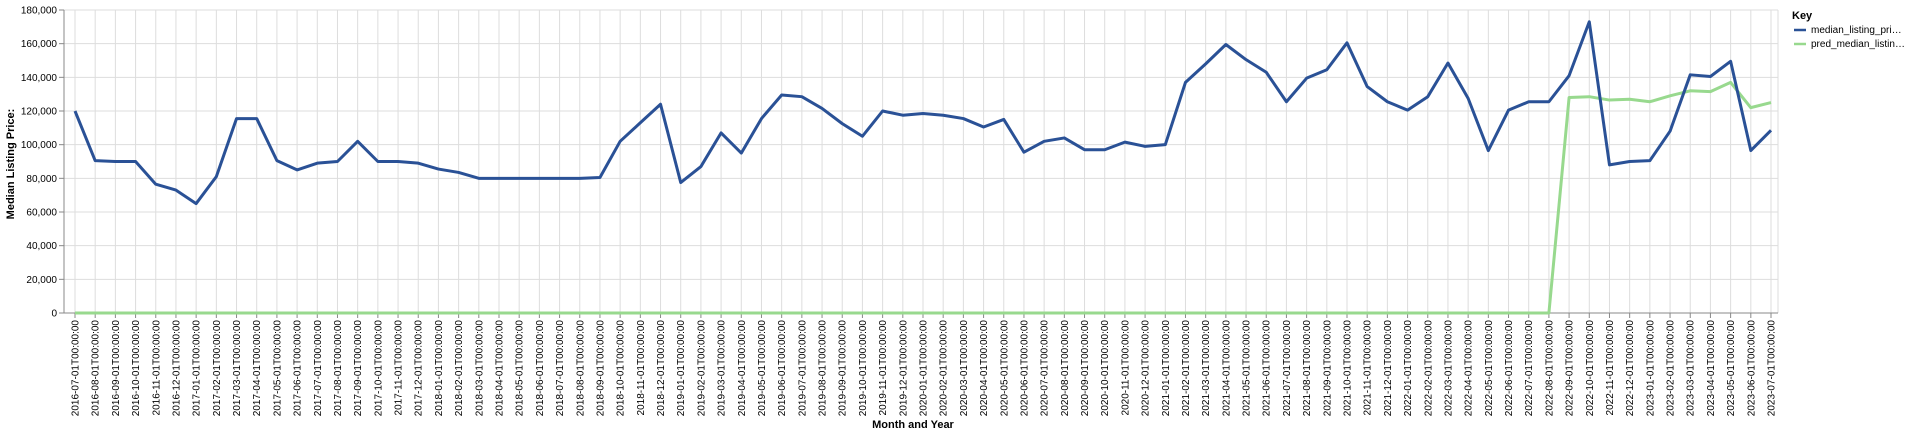 The width and height of the screenshot is (1920, 434). What do you see at coordinates (41, 280) in the screenshot?
I see `y-tick-label: 20,000` at bounding box center [41, 280].